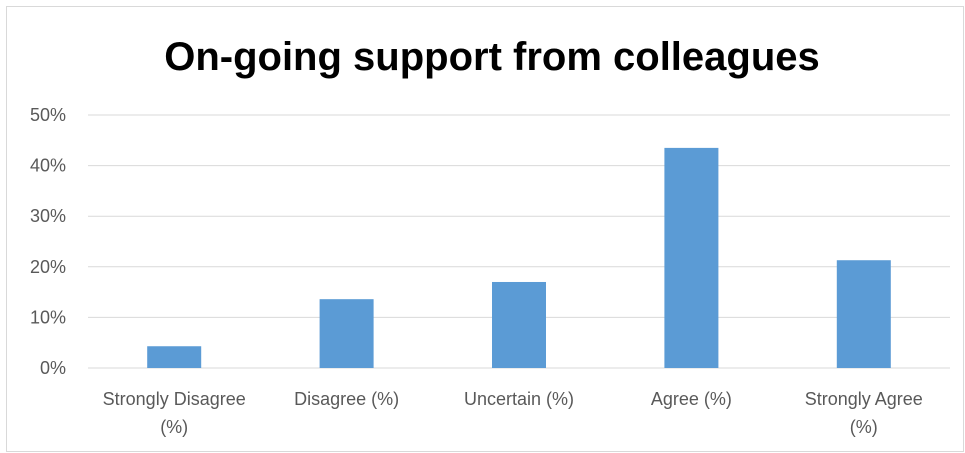 Image resolution: width=965 pixels, height=453 pixels. Describe the element at coordinates (48, 317) in the screenshot. I see `y-tick-label: 10%` at that location.